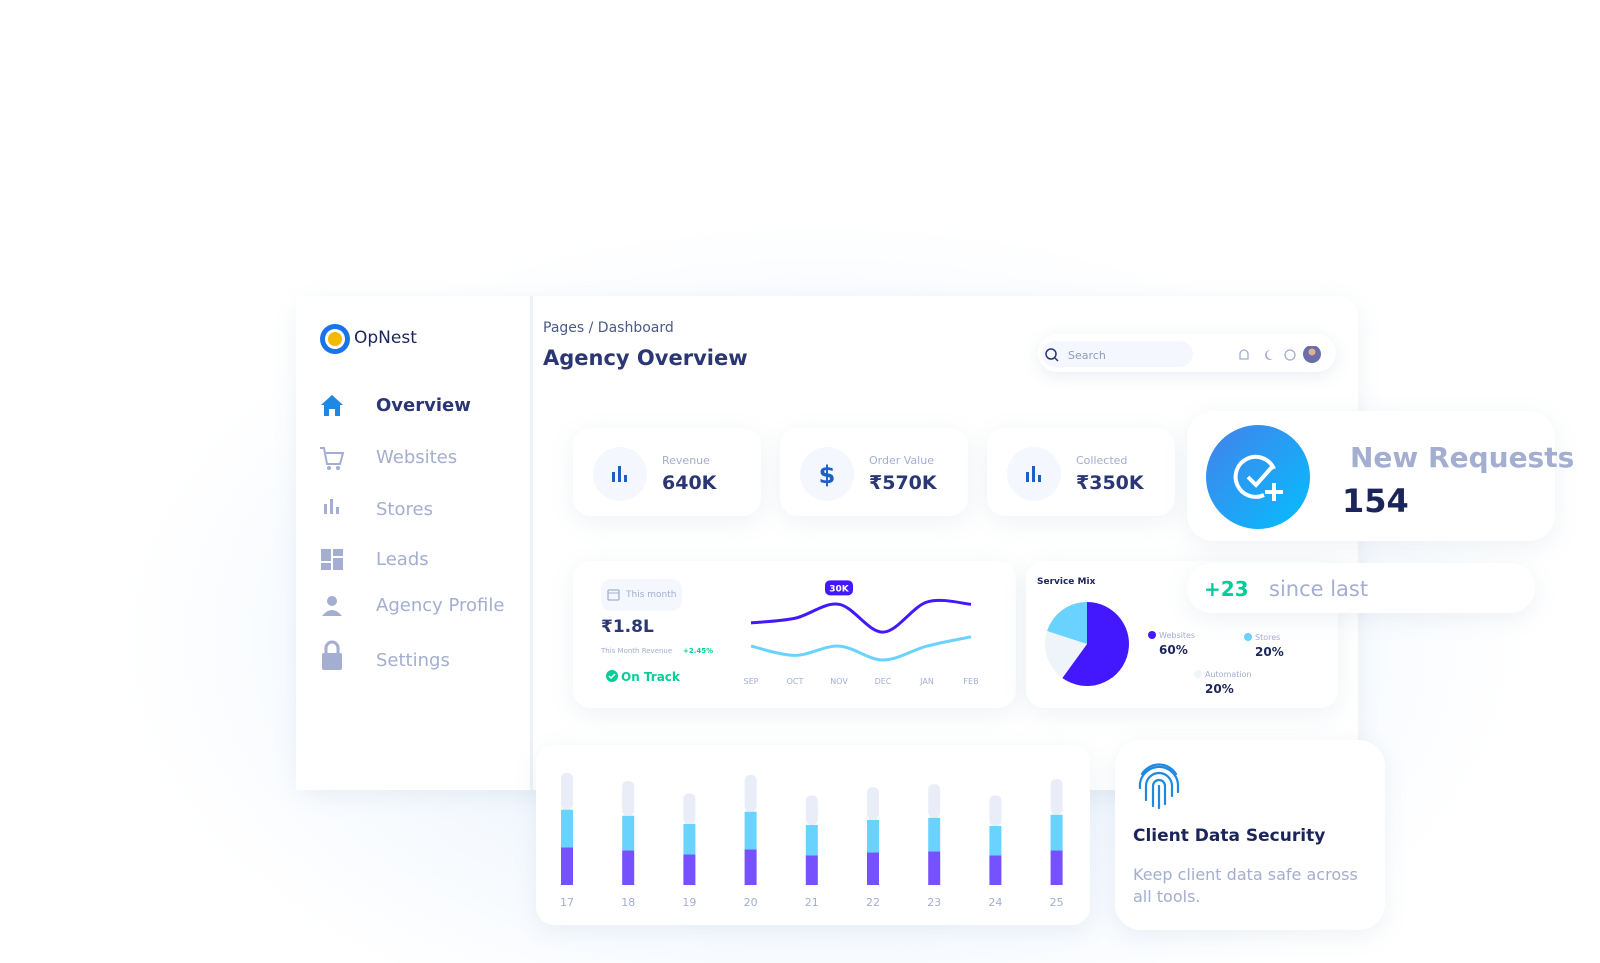  I want to click on requests-title: New Requests, so click(1462, 457).